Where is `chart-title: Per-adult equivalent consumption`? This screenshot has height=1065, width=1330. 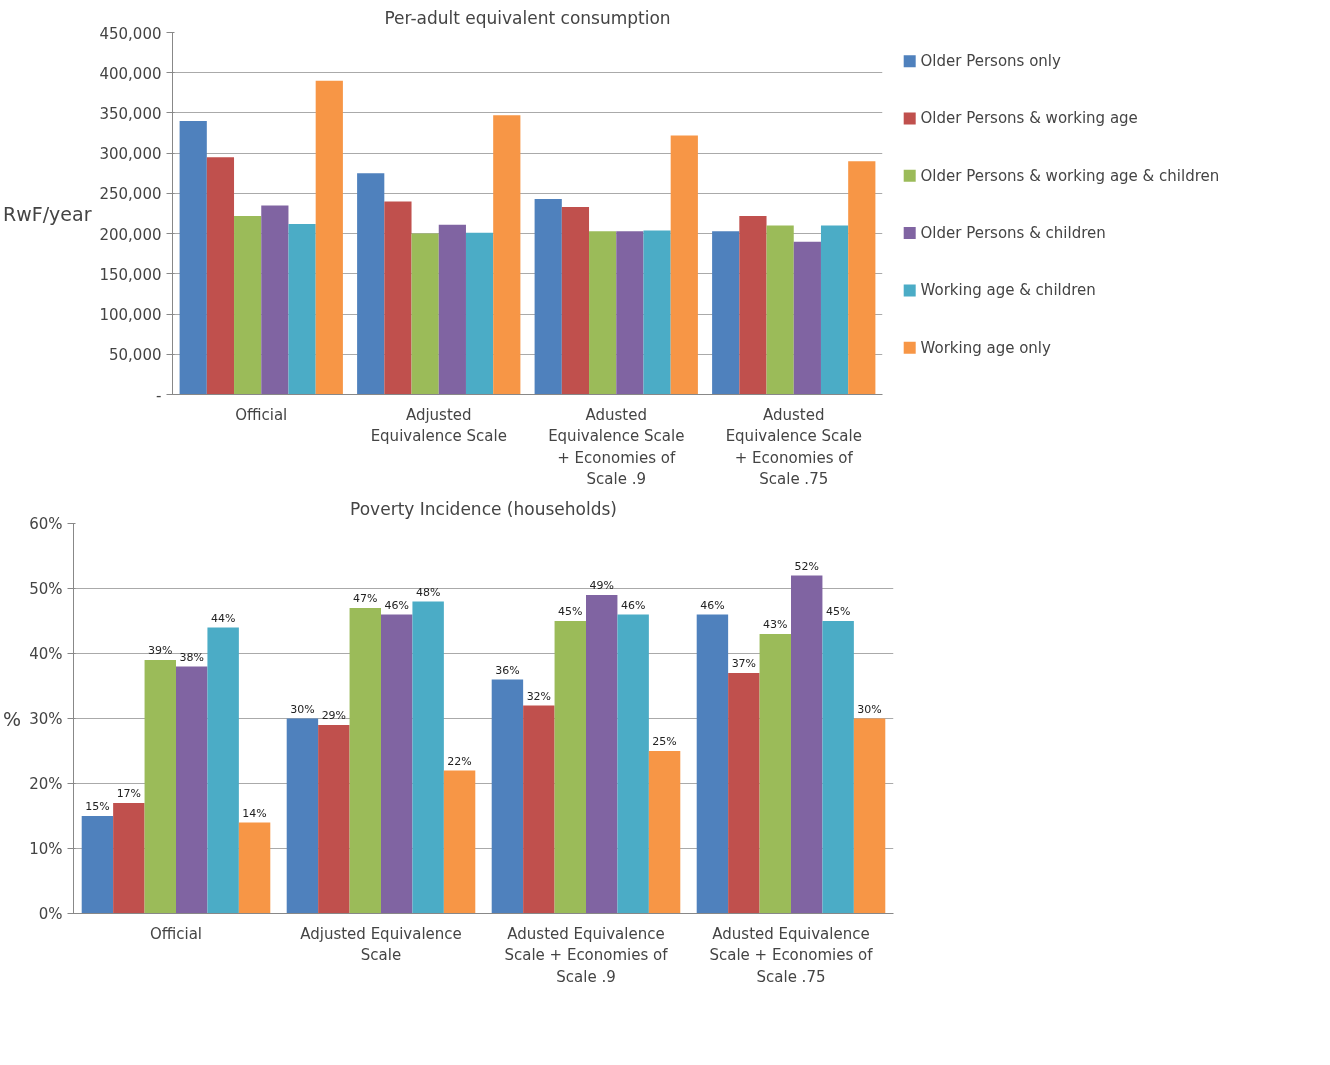
chart-title: Per-adult equivalent consumption is located at coordinates (527, 17).